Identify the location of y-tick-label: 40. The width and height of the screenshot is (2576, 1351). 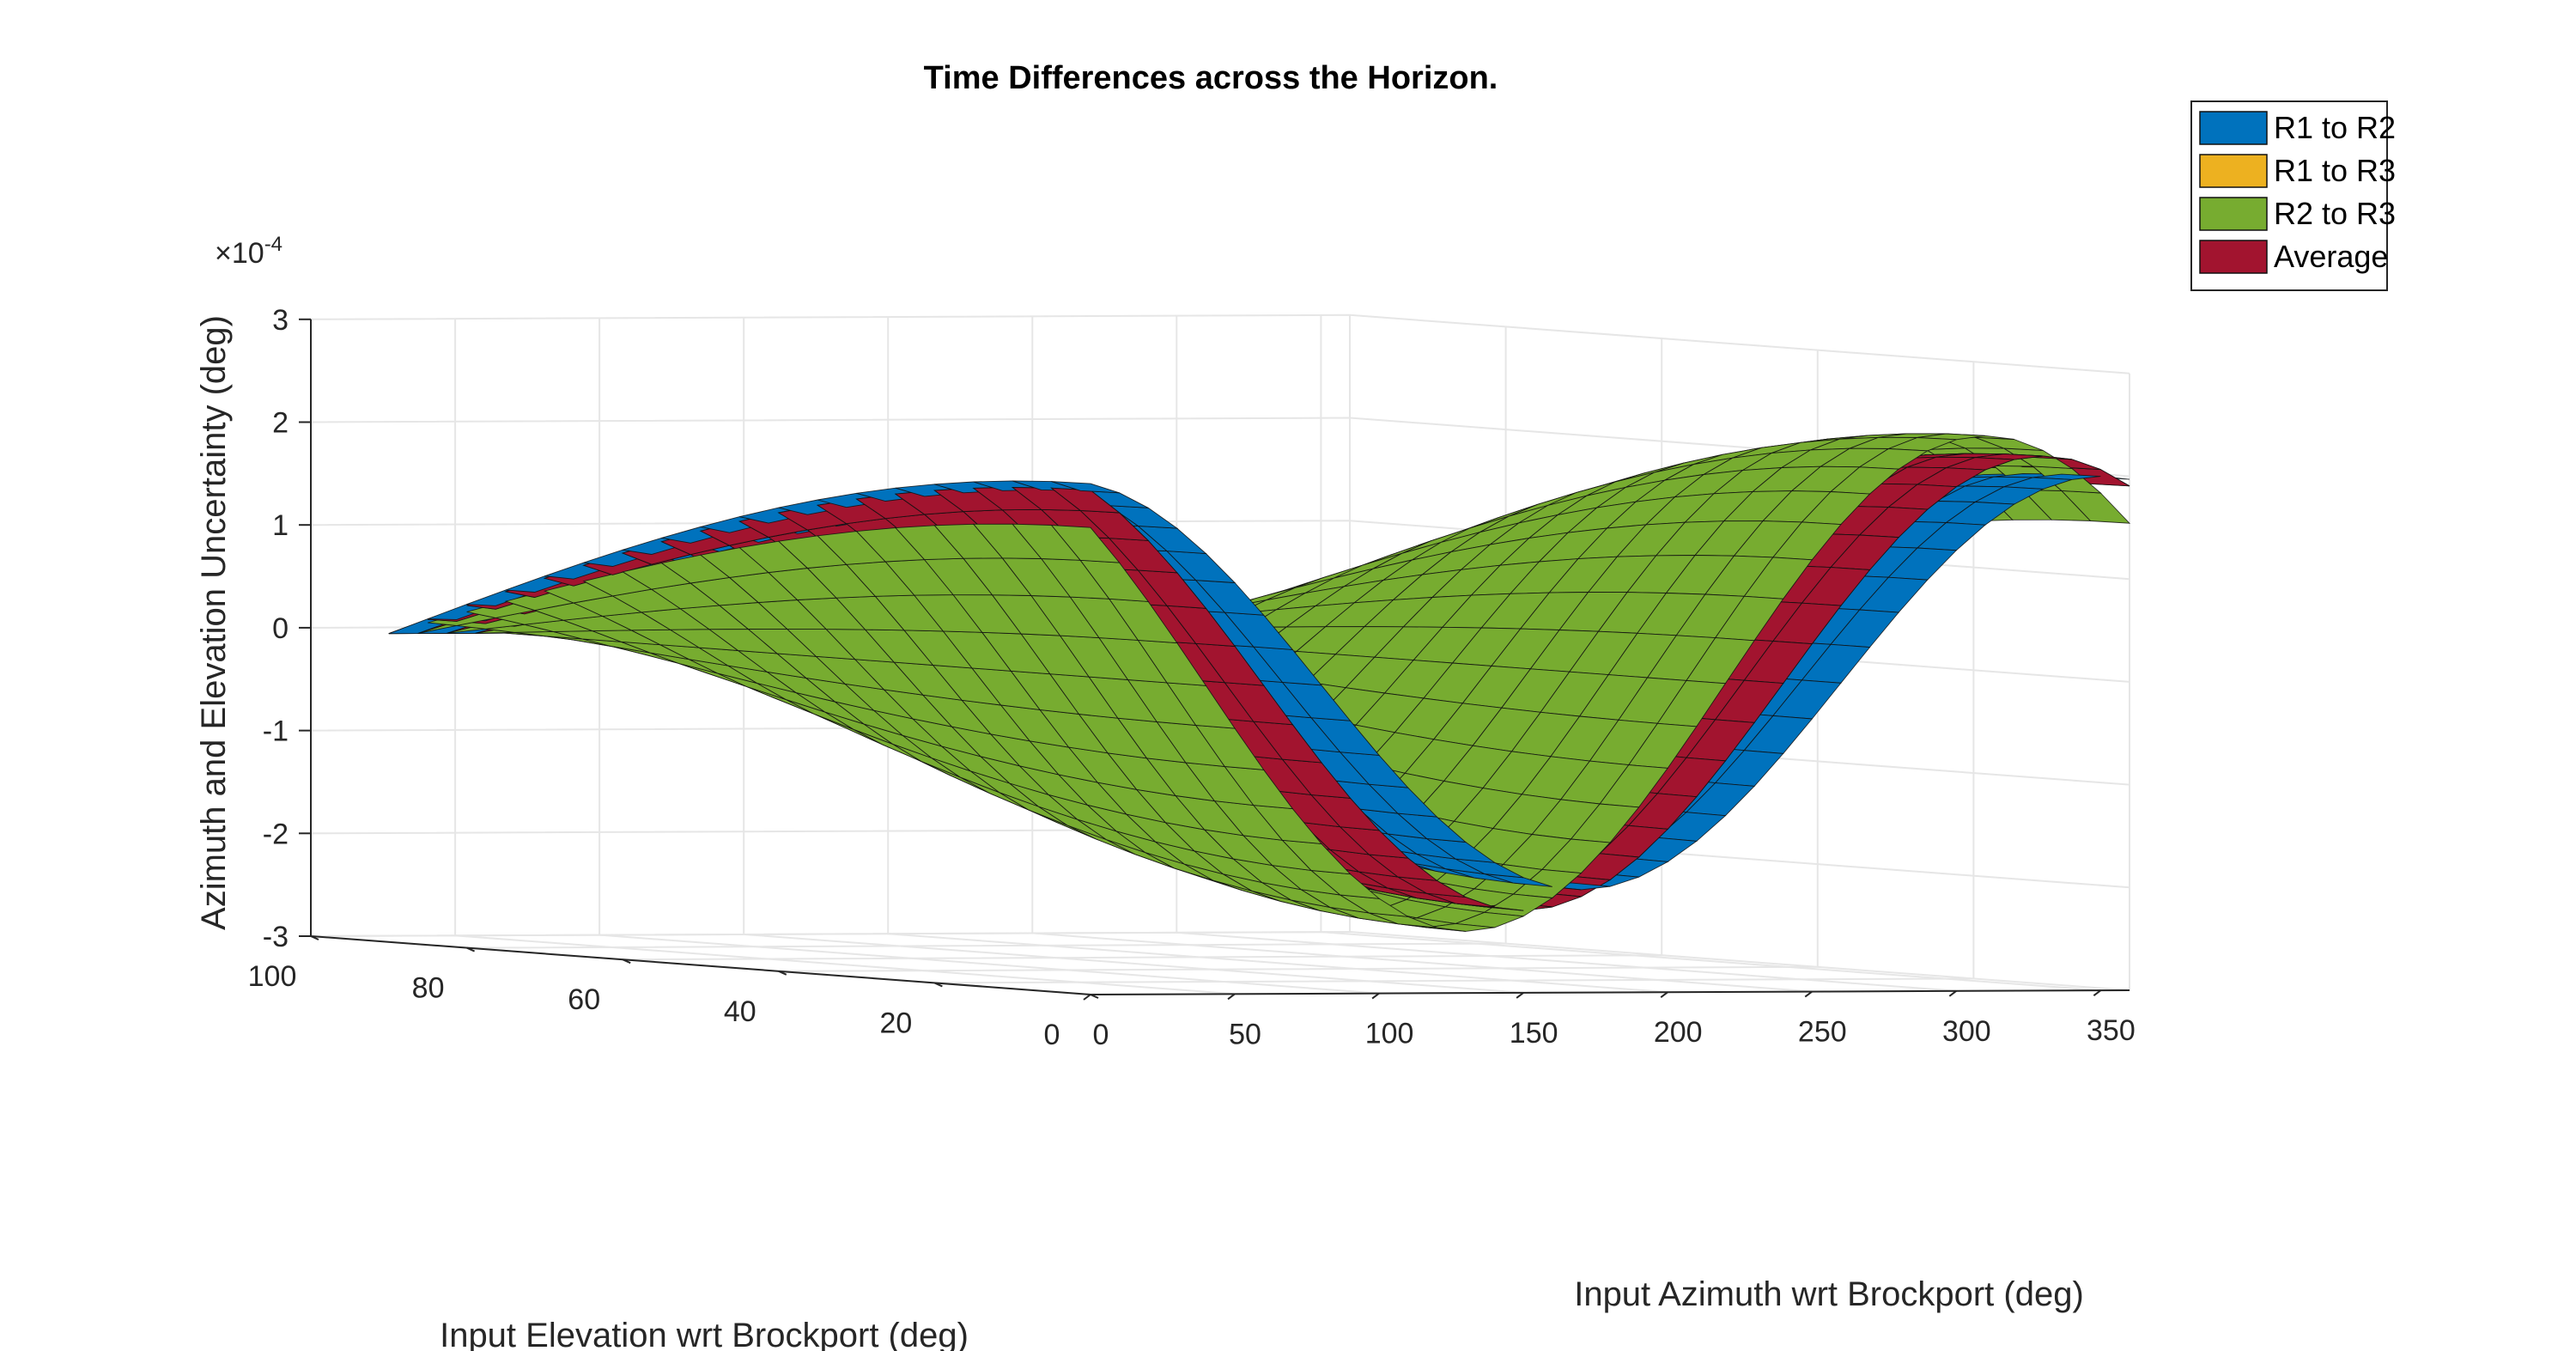
(740, 1011).